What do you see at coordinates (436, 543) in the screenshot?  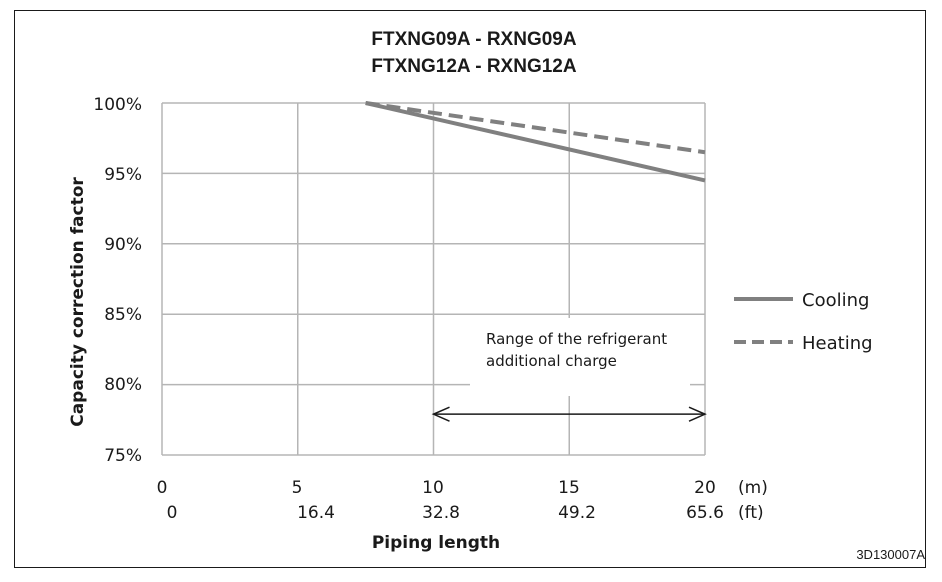 I see `x-axis-label: Piping length` at bounding box center [436, 543].